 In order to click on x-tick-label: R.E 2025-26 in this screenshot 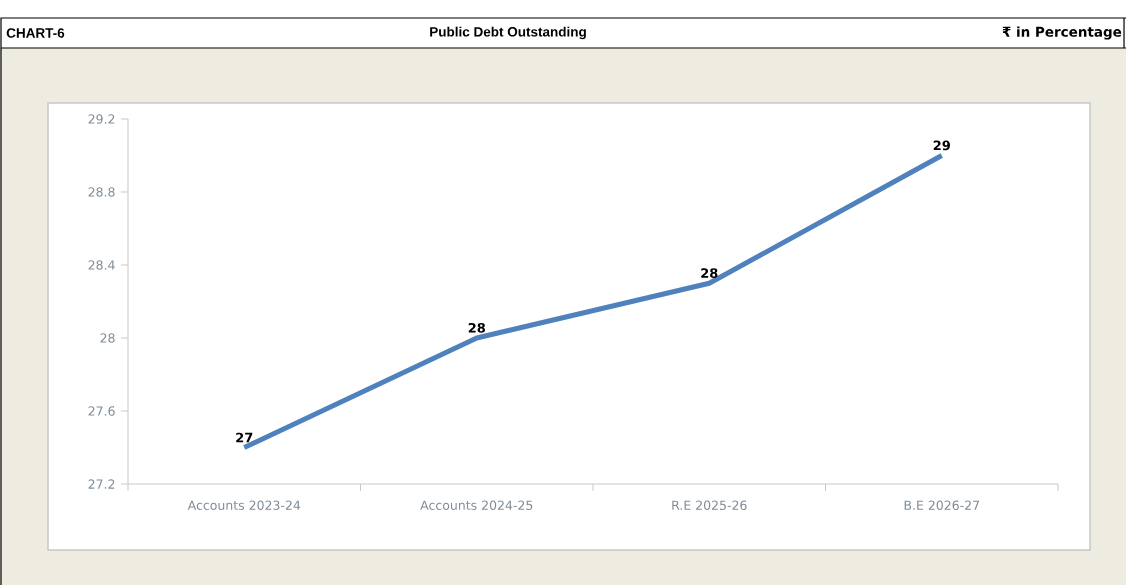, I will do `click(709, 505)`.